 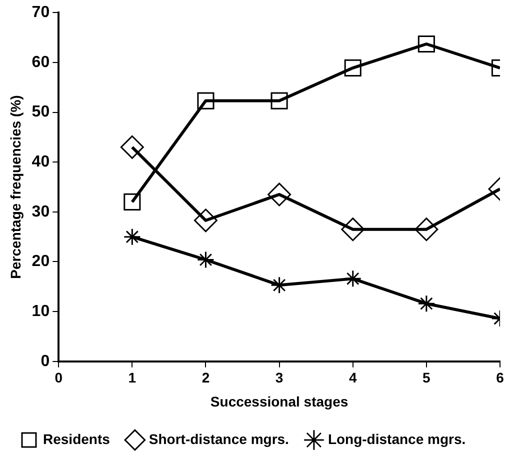 What do you see at coordinates (58, 378) in the screenshot?
I see `x-tick-label: 0` at bounding box center [58, 378].